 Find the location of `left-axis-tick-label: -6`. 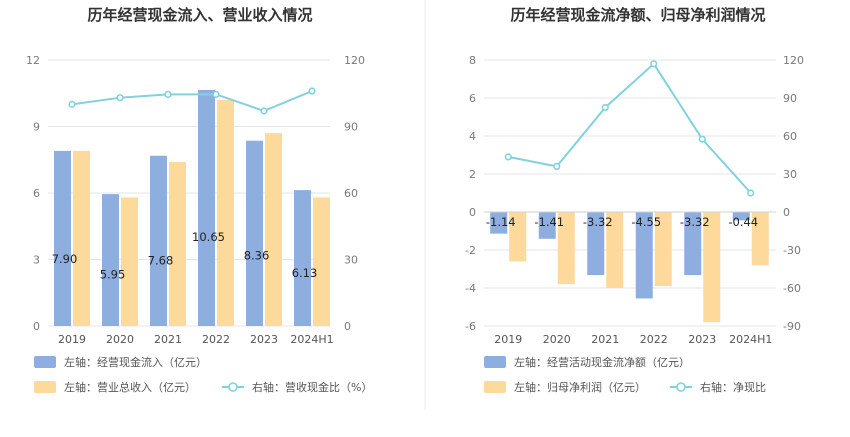

left-axis-tick-label: -6 is located at coordinates (470, 326).